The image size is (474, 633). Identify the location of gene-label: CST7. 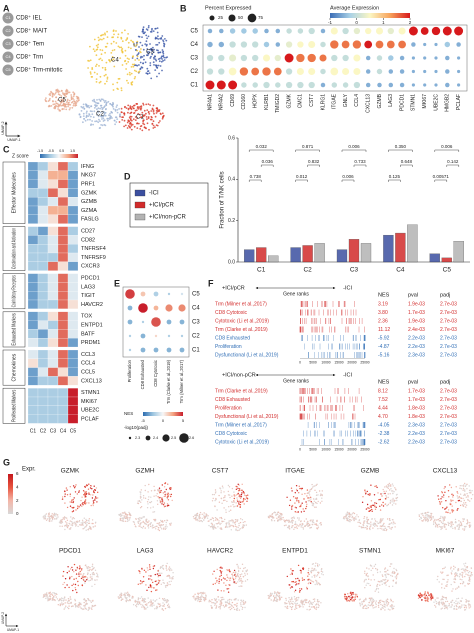
(312, 100).